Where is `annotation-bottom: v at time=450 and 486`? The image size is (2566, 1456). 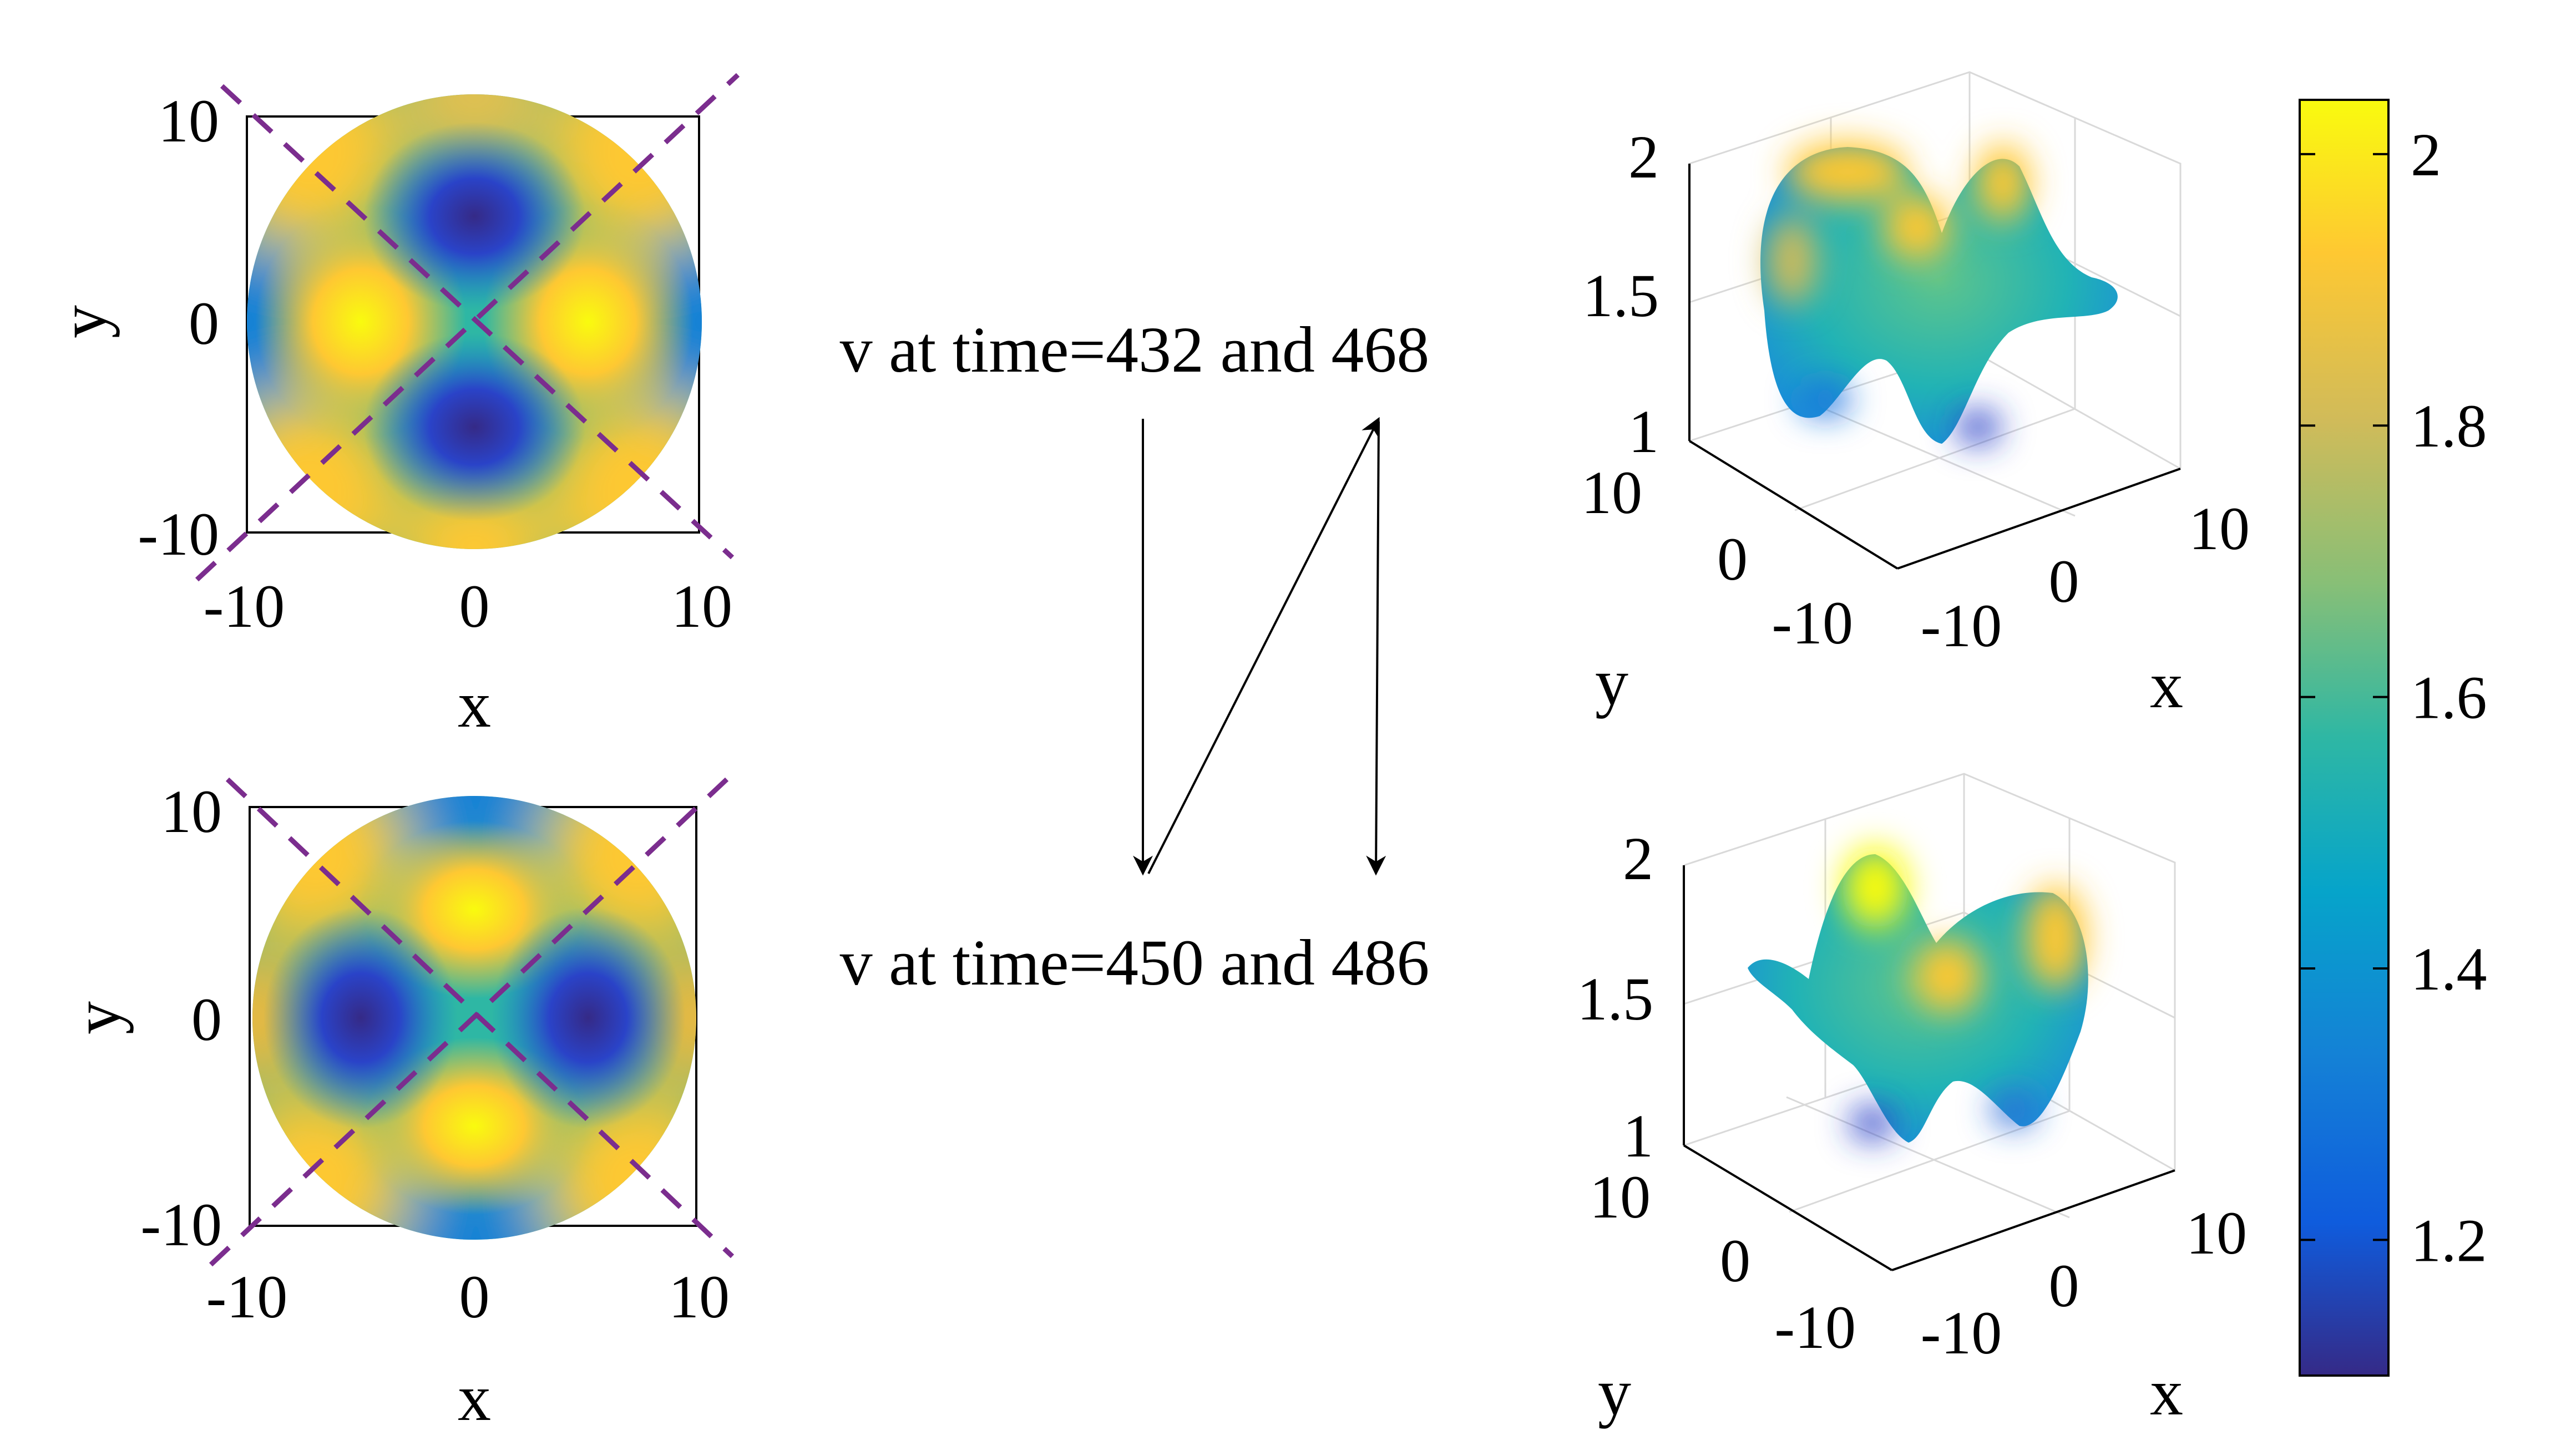 annotation-bottom: v at time=450 and 486 is located at coordinates (1135, 962).